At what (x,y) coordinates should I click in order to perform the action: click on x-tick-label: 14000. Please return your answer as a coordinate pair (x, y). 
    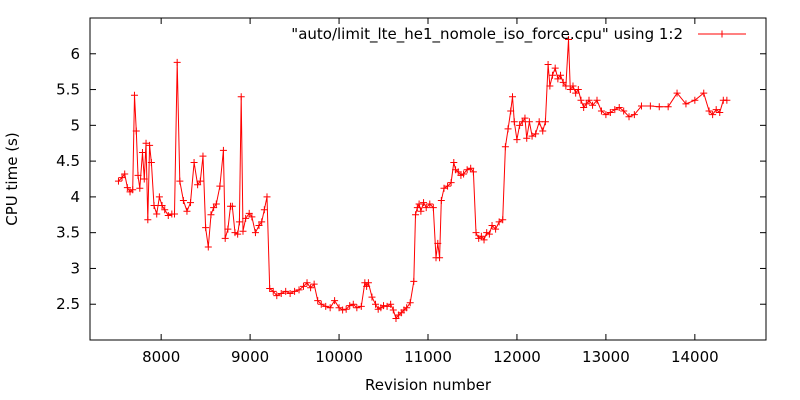
    Looking at the image, I should click on (695, 357).